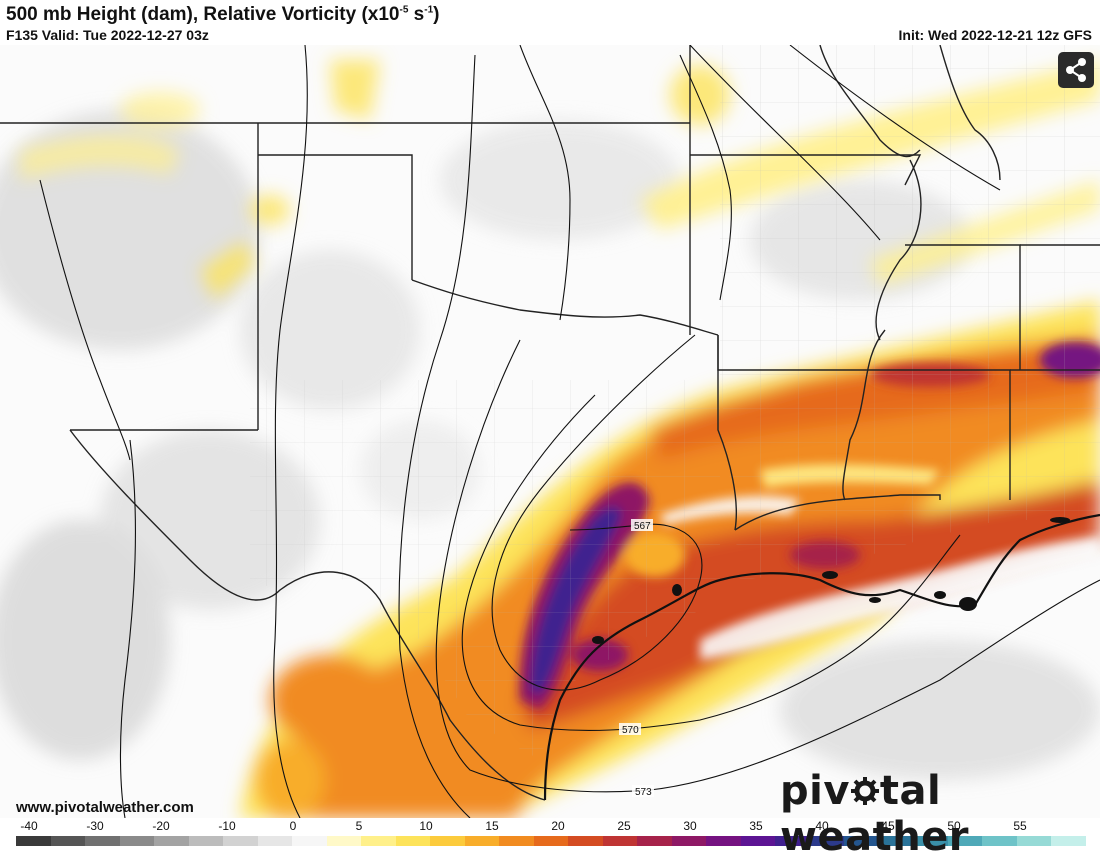  I want to click on pivotal-weather-logo: piv tal weather, so click(875, 814).